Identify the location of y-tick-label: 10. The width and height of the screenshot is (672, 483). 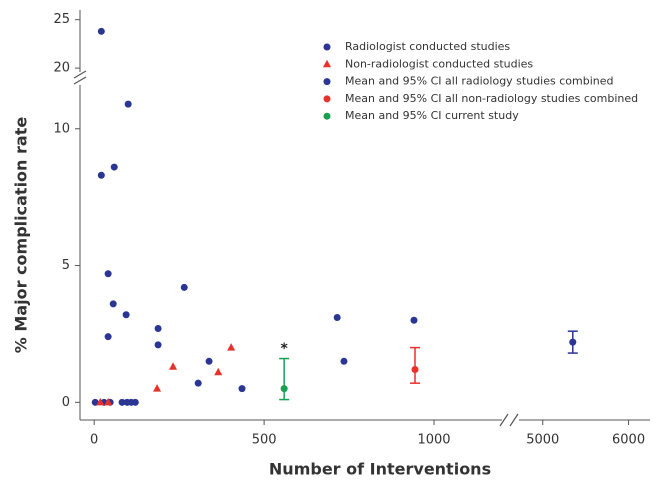
(61, 128).